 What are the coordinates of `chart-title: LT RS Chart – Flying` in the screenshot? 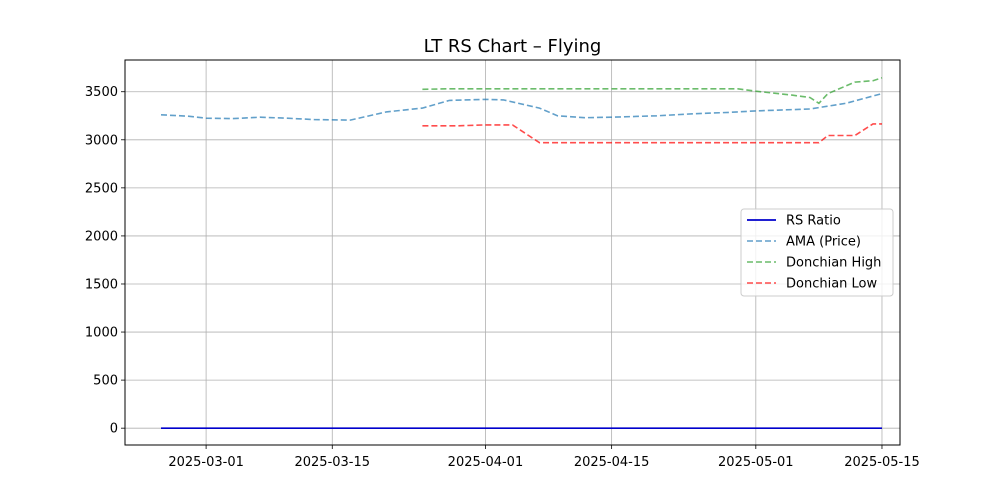 It's located at (513, 46).